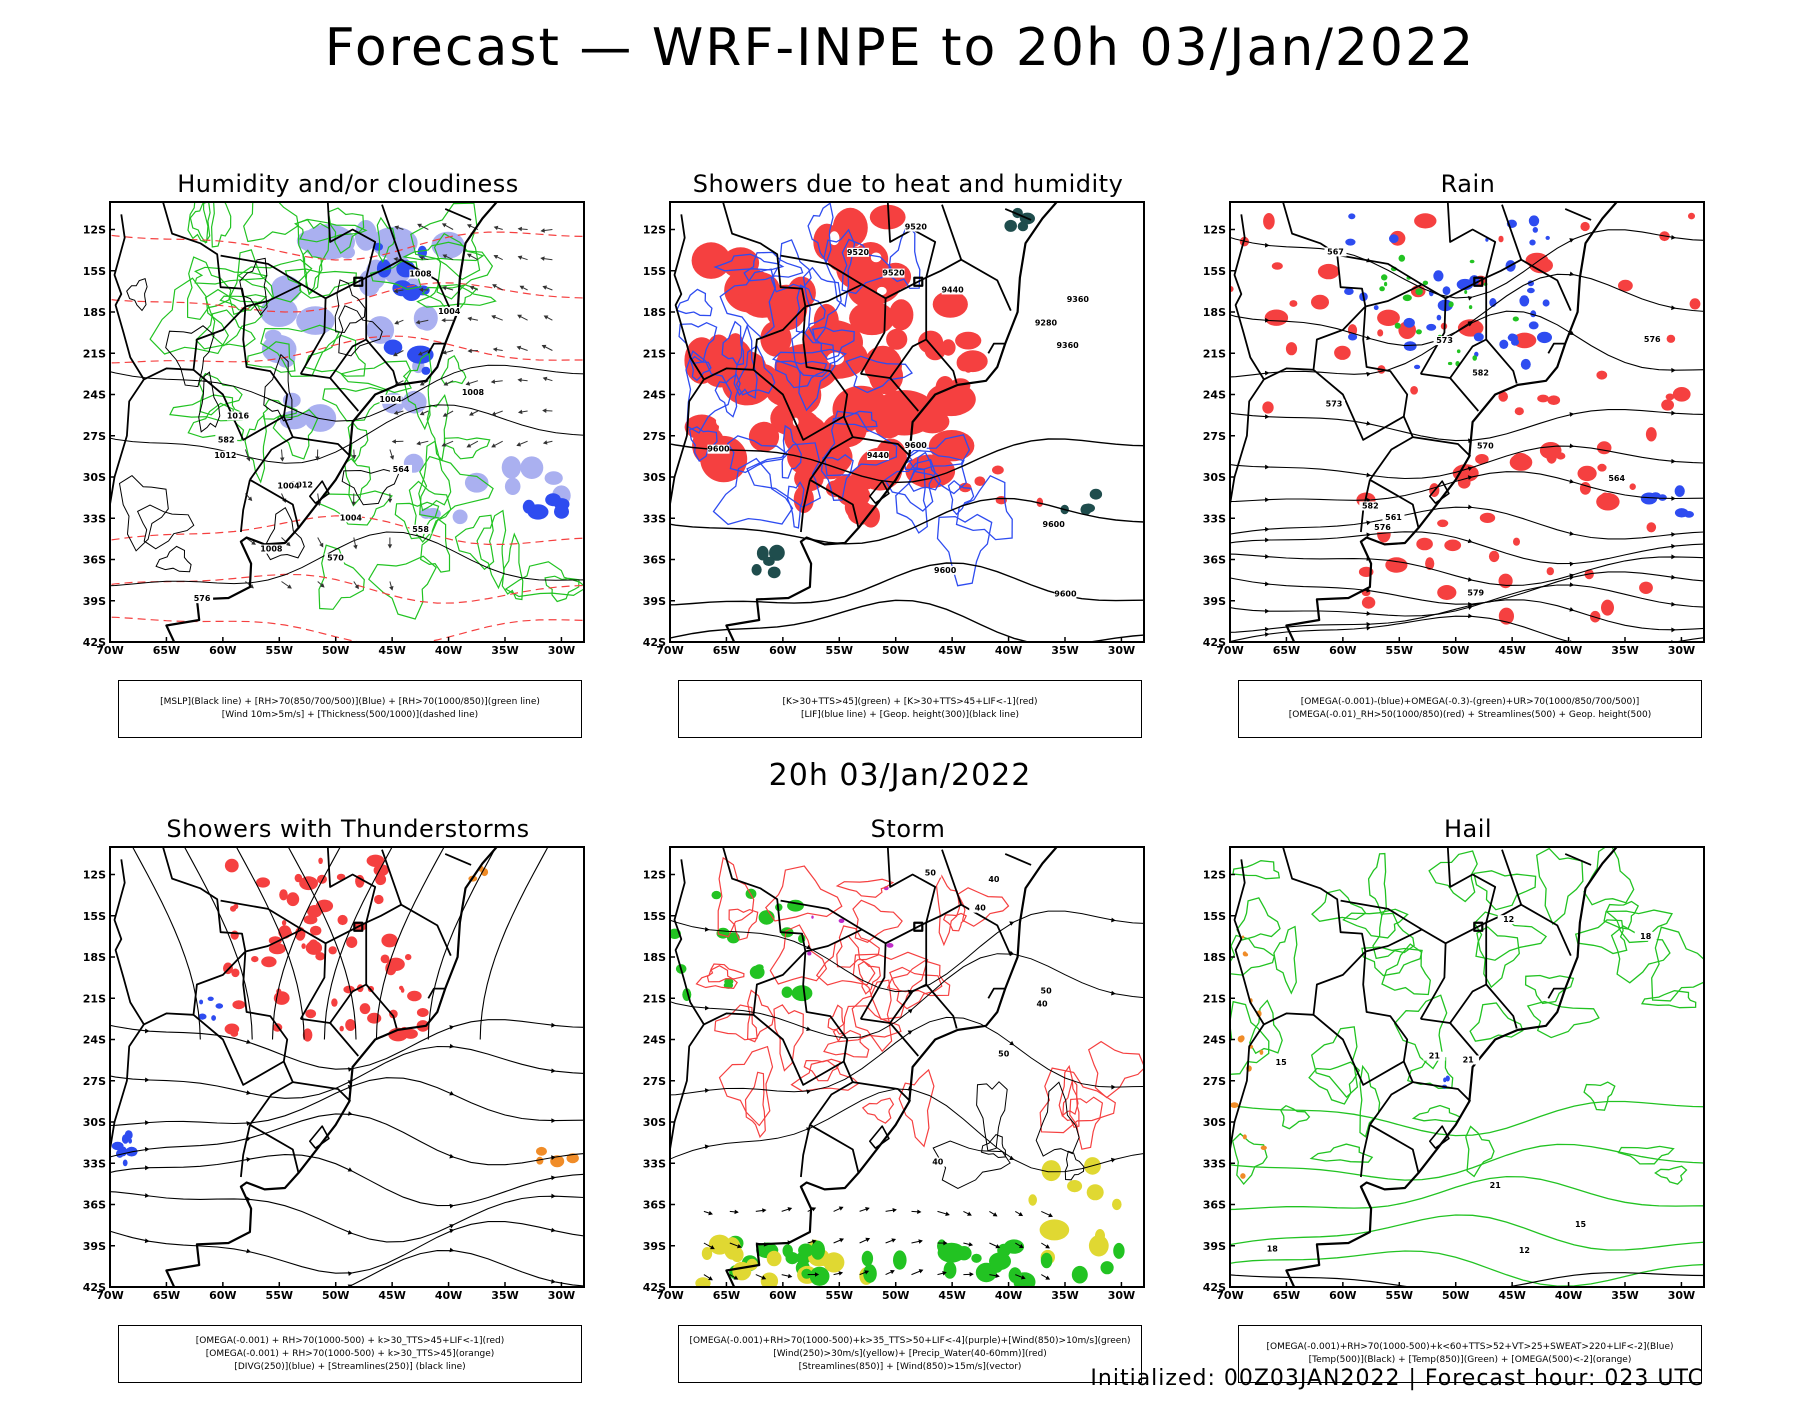 The image size is (1800, 1425). What do you see at coordinates (1464, 1194) in the screenshot?
I see `temp-850-isotherms` at bounding box center [1464, 1194].